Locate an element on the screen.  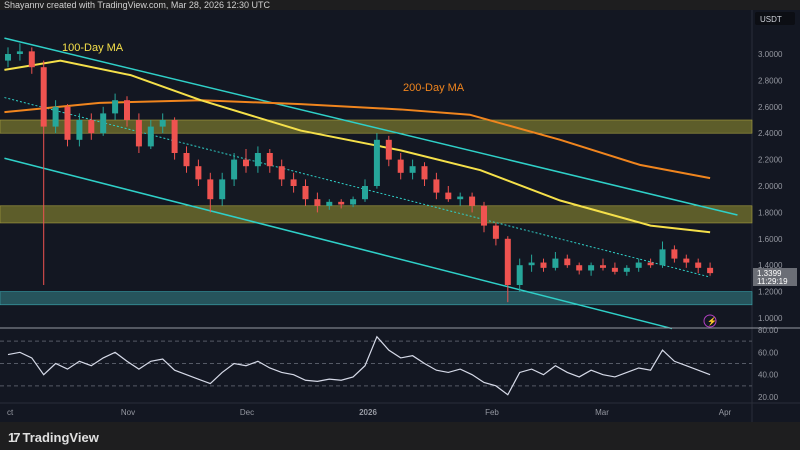
currency-badge is located at coordinates (775, 18).